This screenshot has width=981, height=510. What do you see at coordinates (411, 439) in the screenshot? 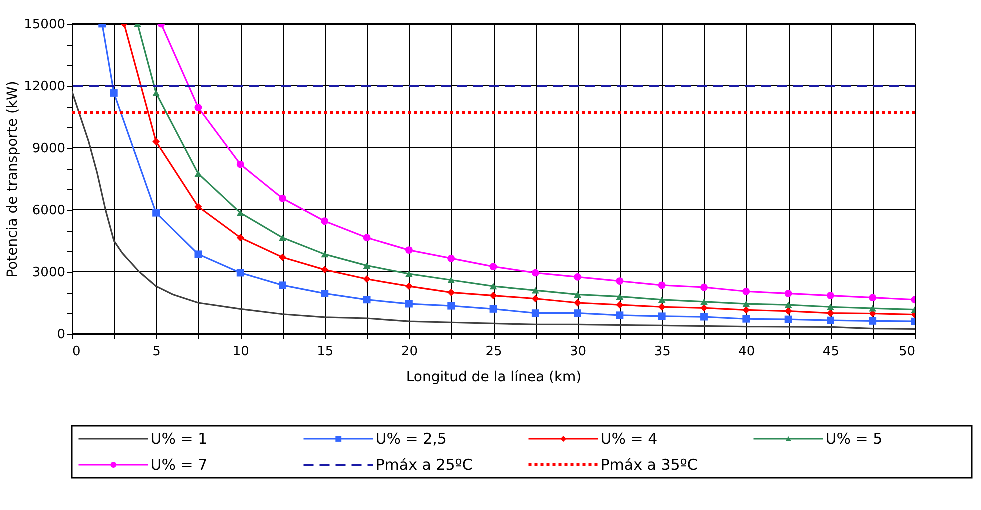
I see `legend-label: U% = 2,5` at bounding box center [411, 439].